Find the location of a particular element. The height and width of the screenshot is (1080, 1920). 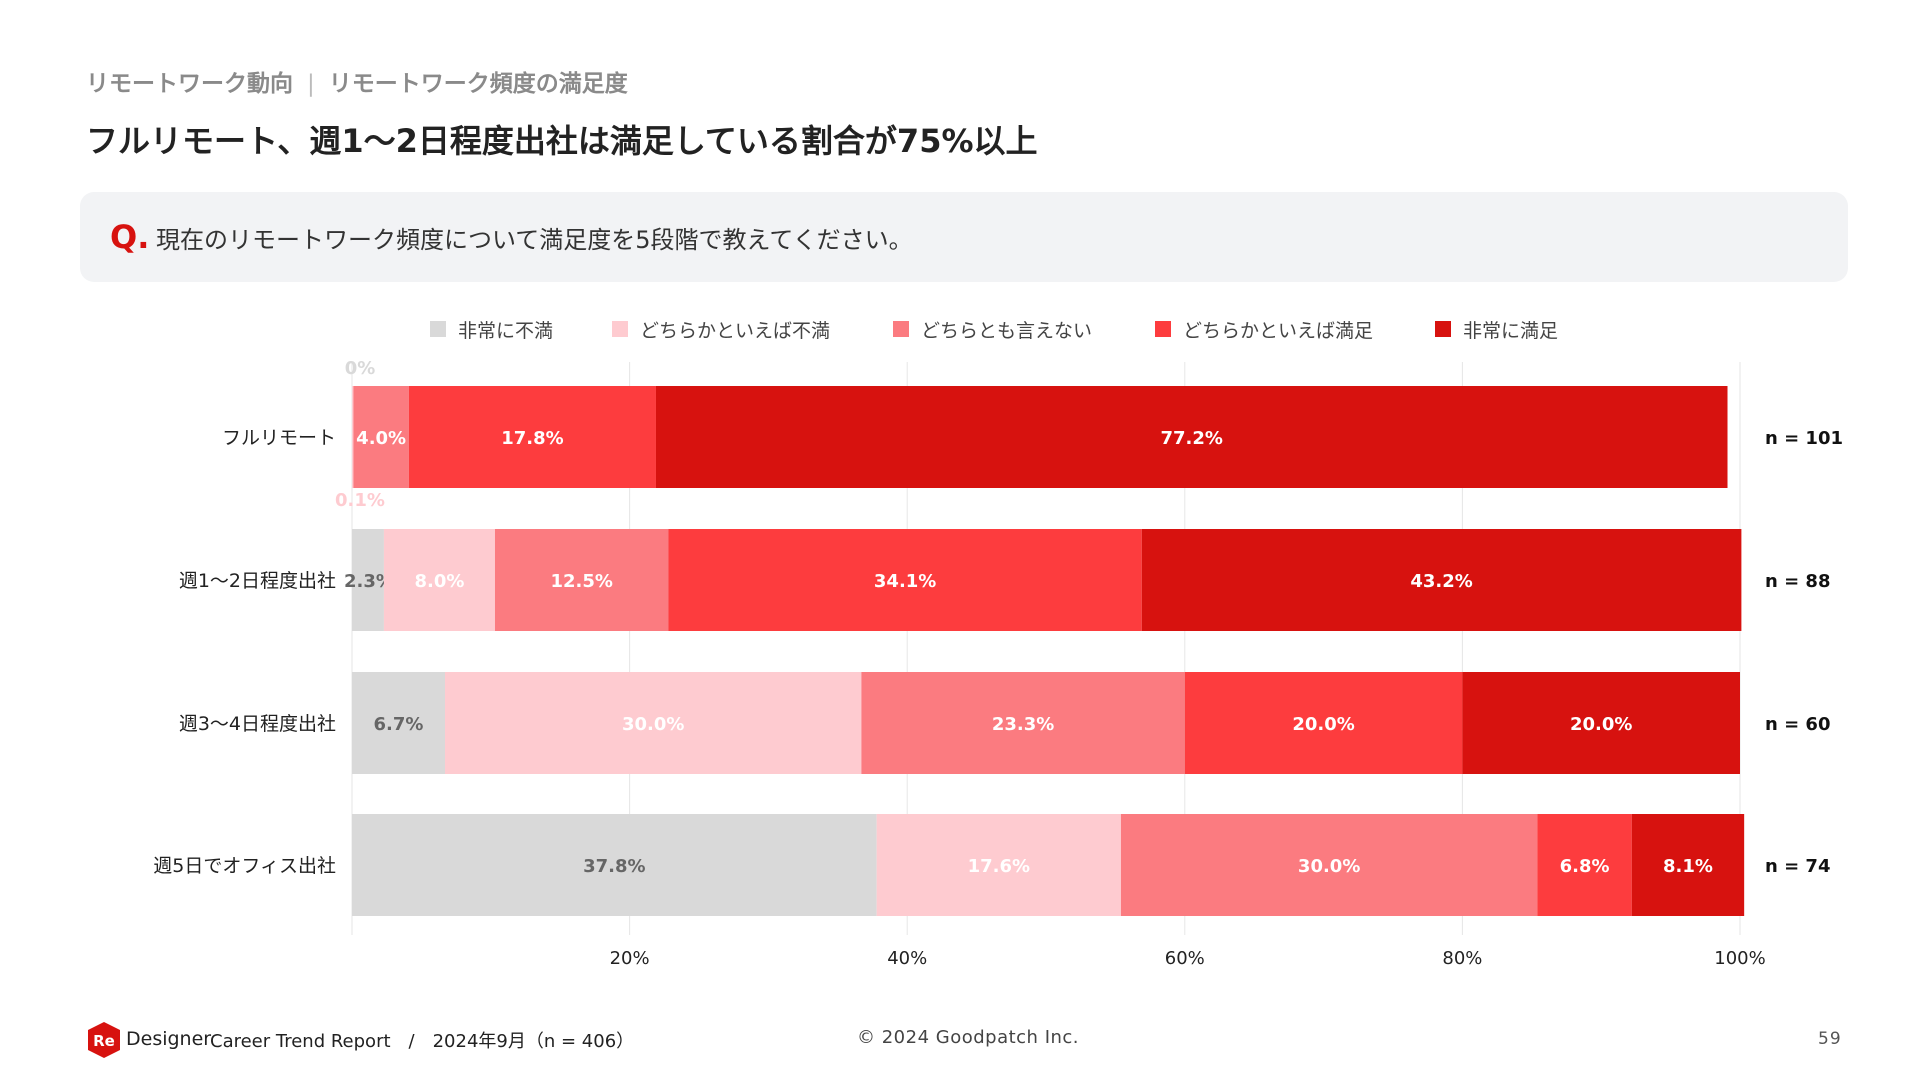

category-label: 週3〜4日程度出社 is located at coordinates (257, 724).